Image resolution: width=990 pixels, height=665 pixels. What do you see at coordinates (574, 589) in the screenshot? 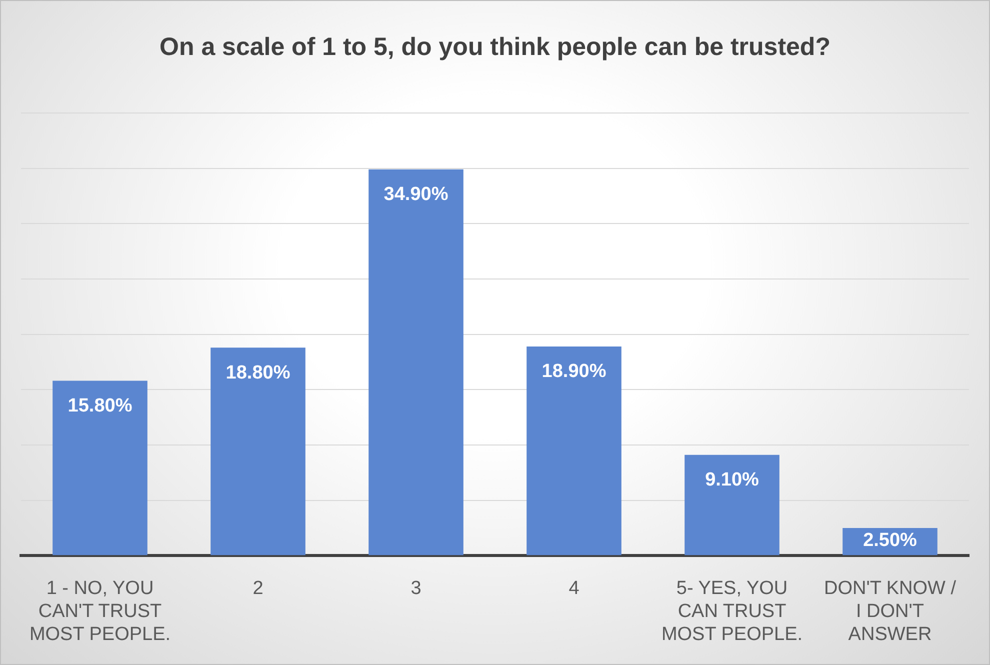
I see `x-tick-label: 4` at bounding box center [574, 589].